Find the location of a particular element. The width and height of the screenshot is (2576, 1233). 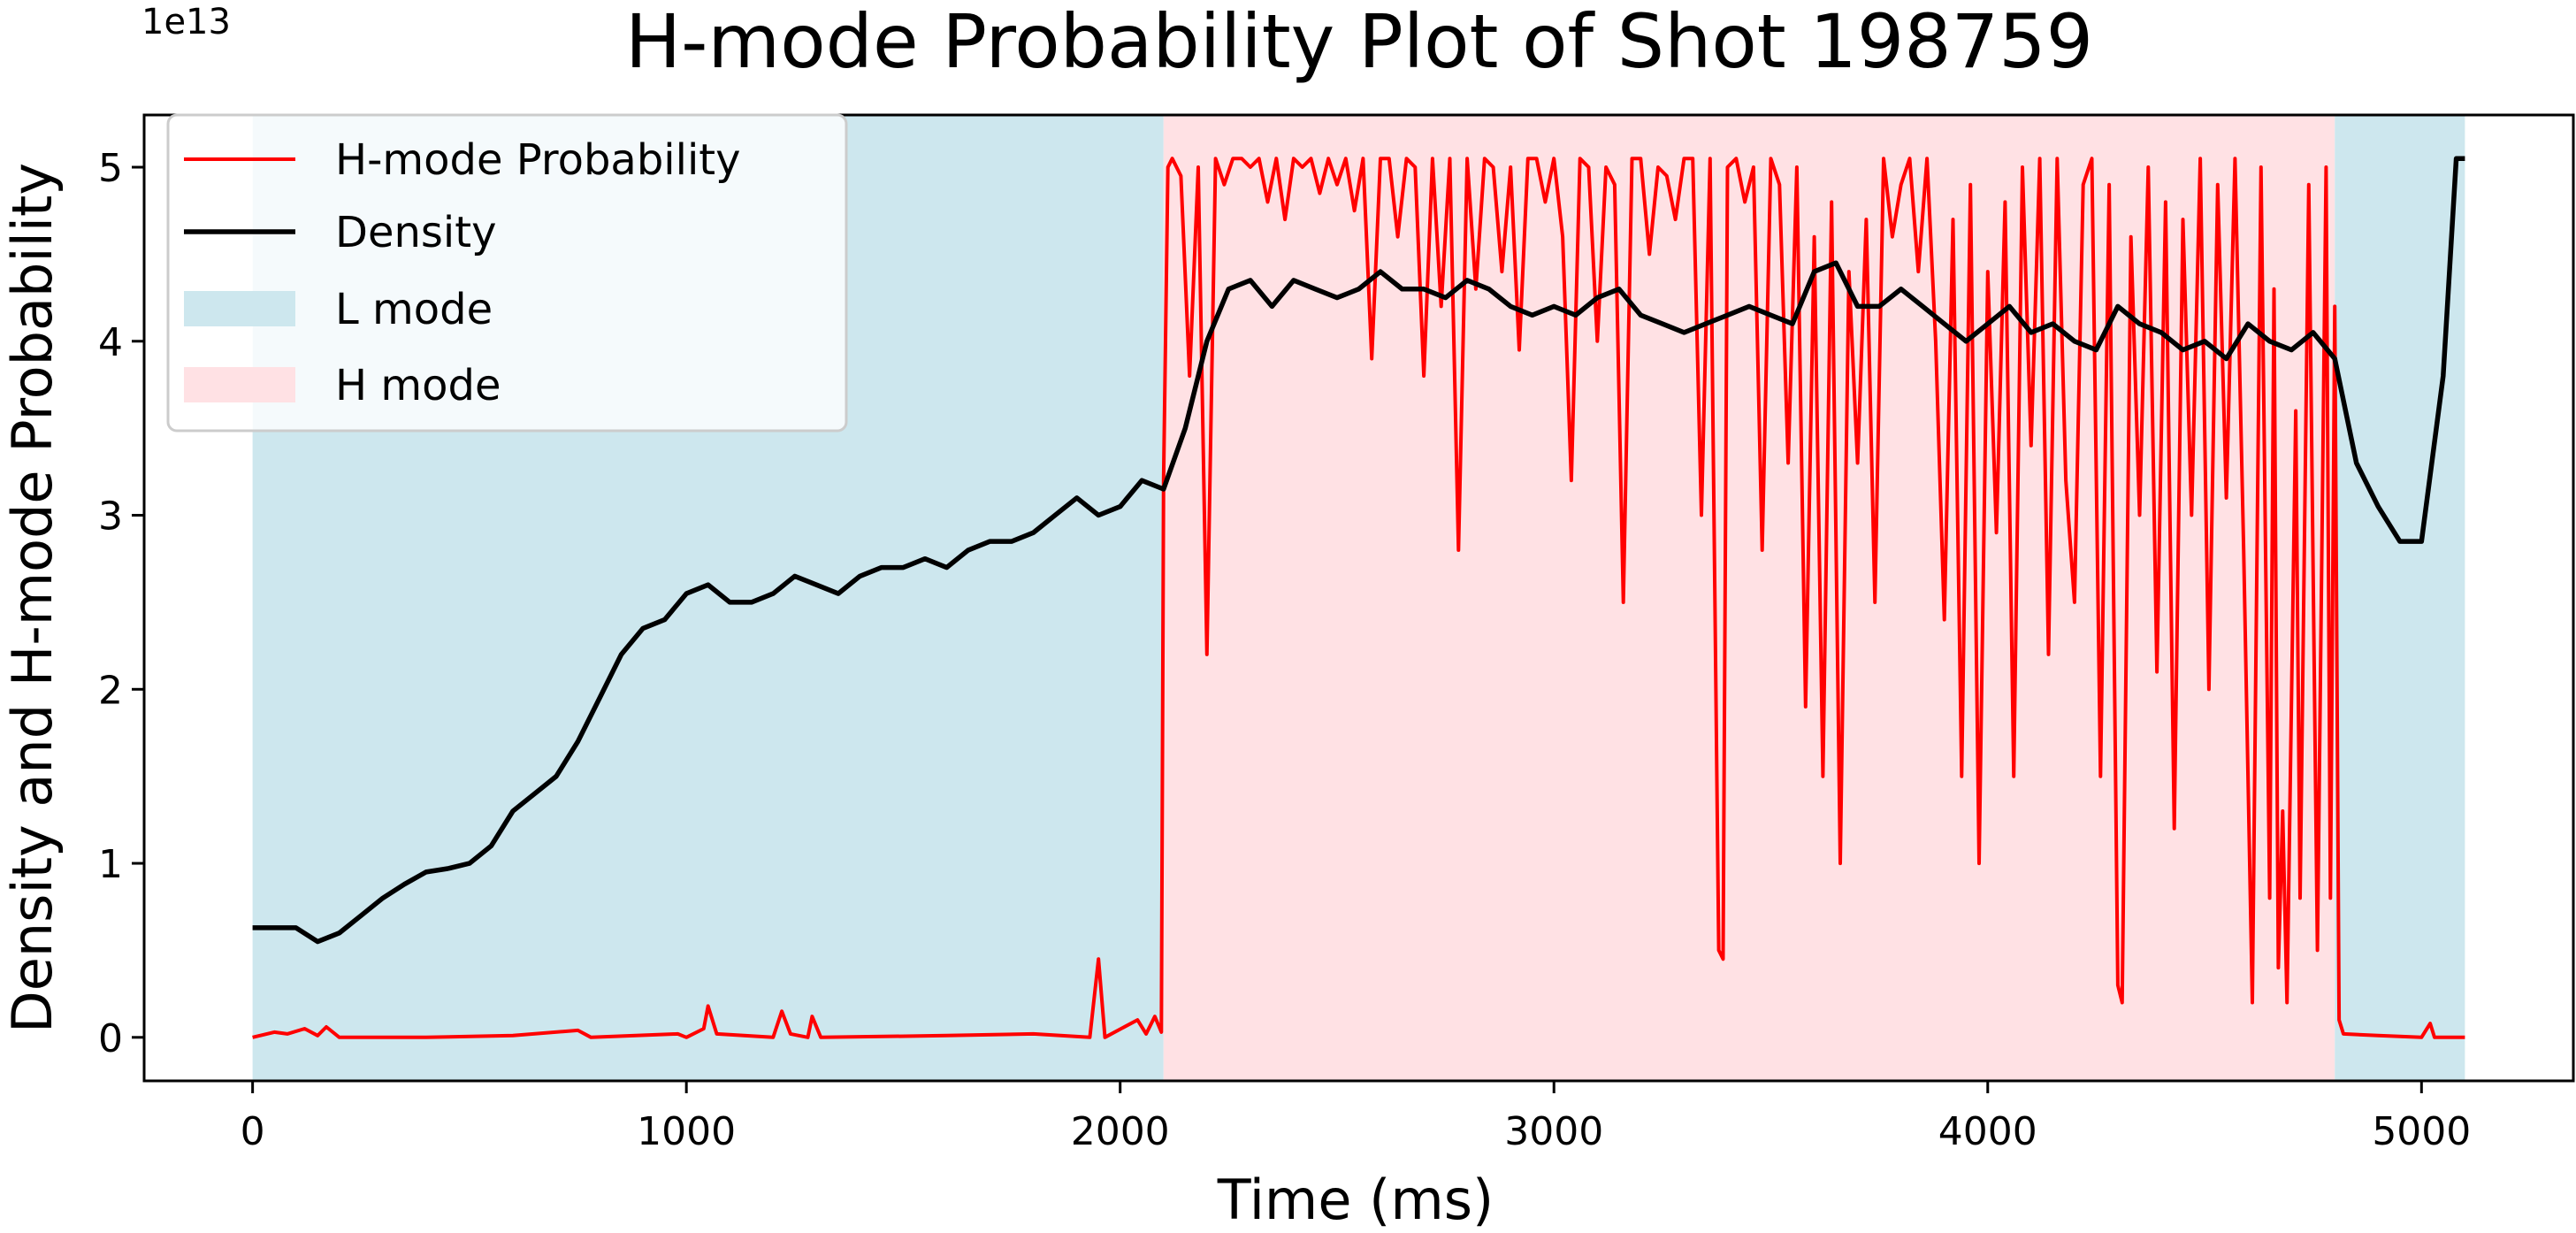

legend-label: L mode is located at coordinates (414, 309).